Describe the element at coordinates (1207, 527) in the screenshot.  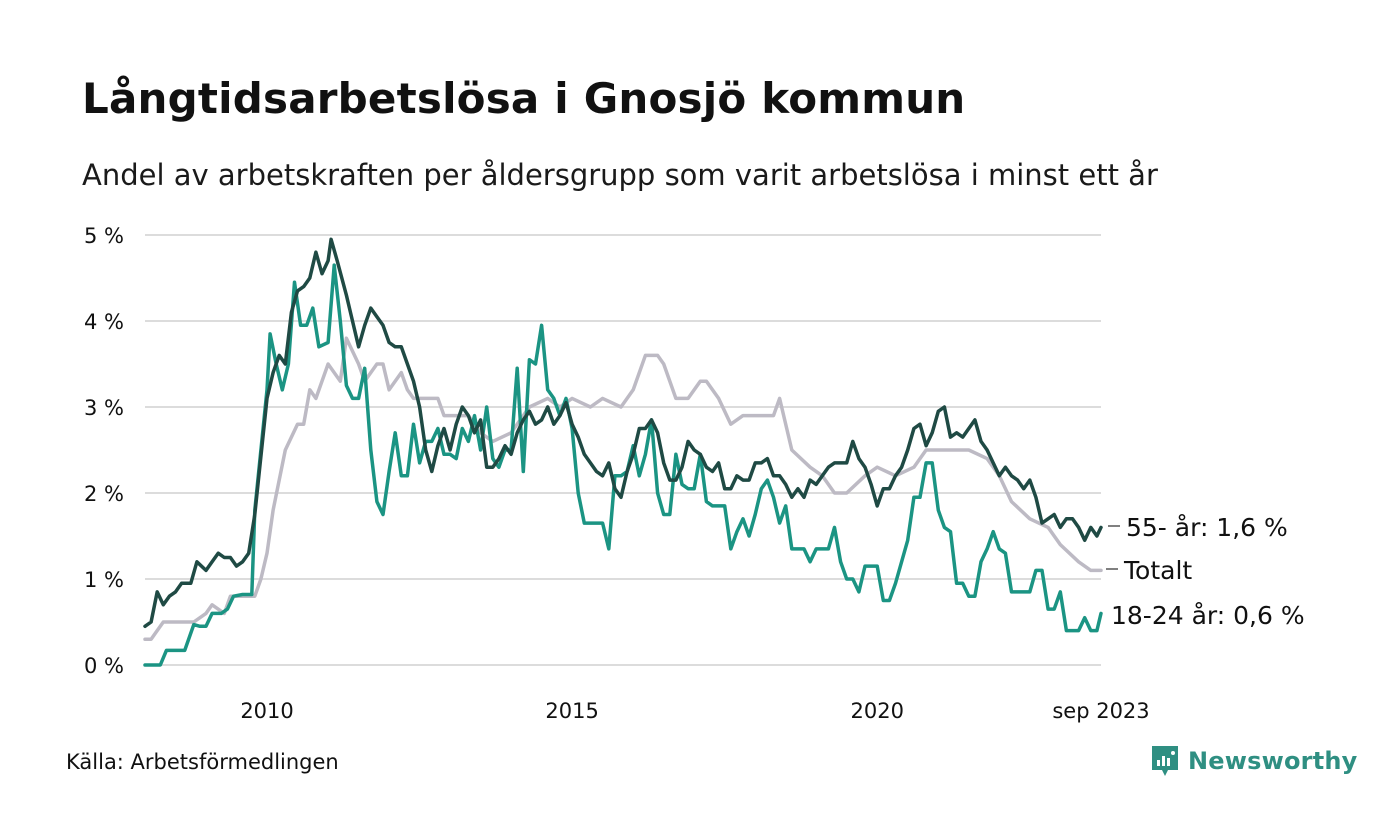
I see `series-end-label: 55- år: 1,6 %` at that location.